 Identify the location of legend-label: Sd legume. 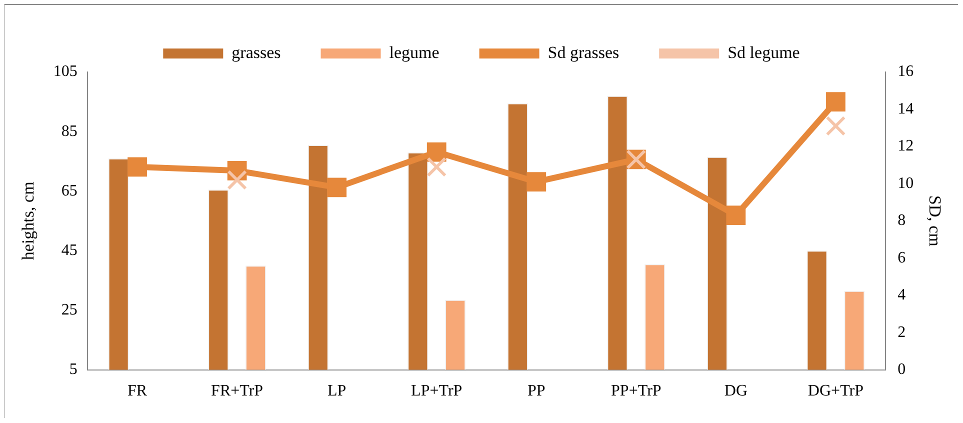
(764, 52).